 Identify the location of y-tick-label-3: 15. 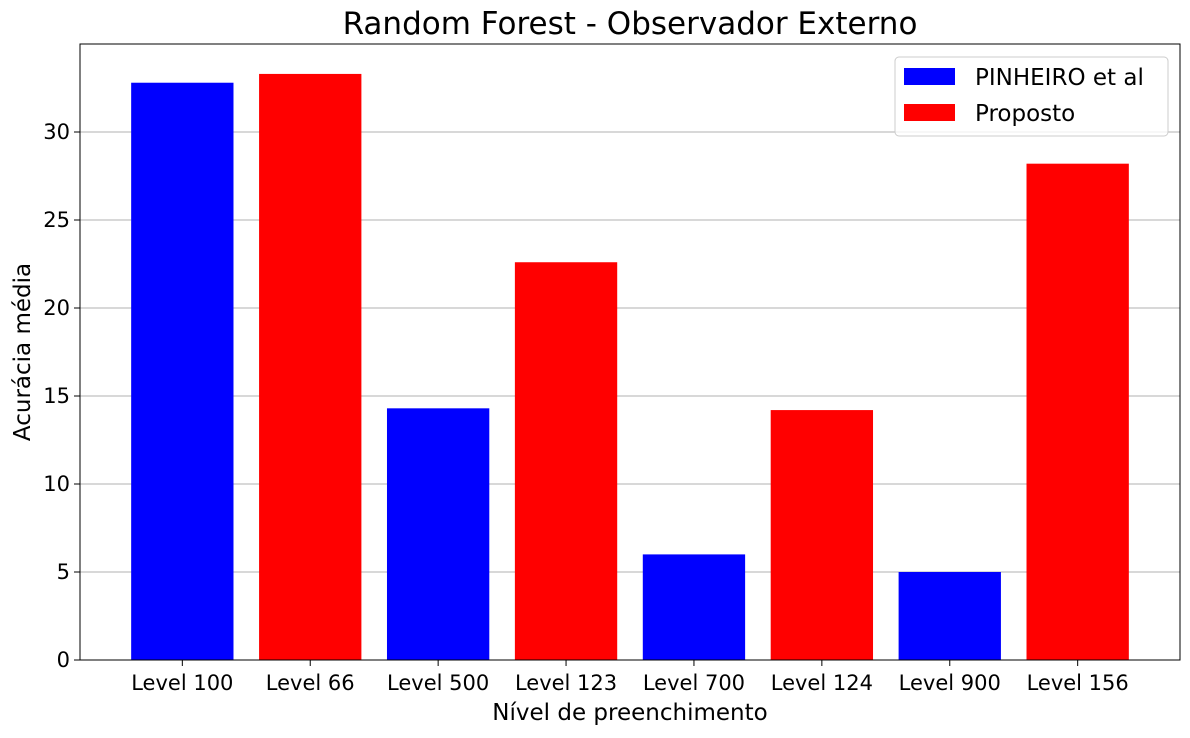
(56, 396).